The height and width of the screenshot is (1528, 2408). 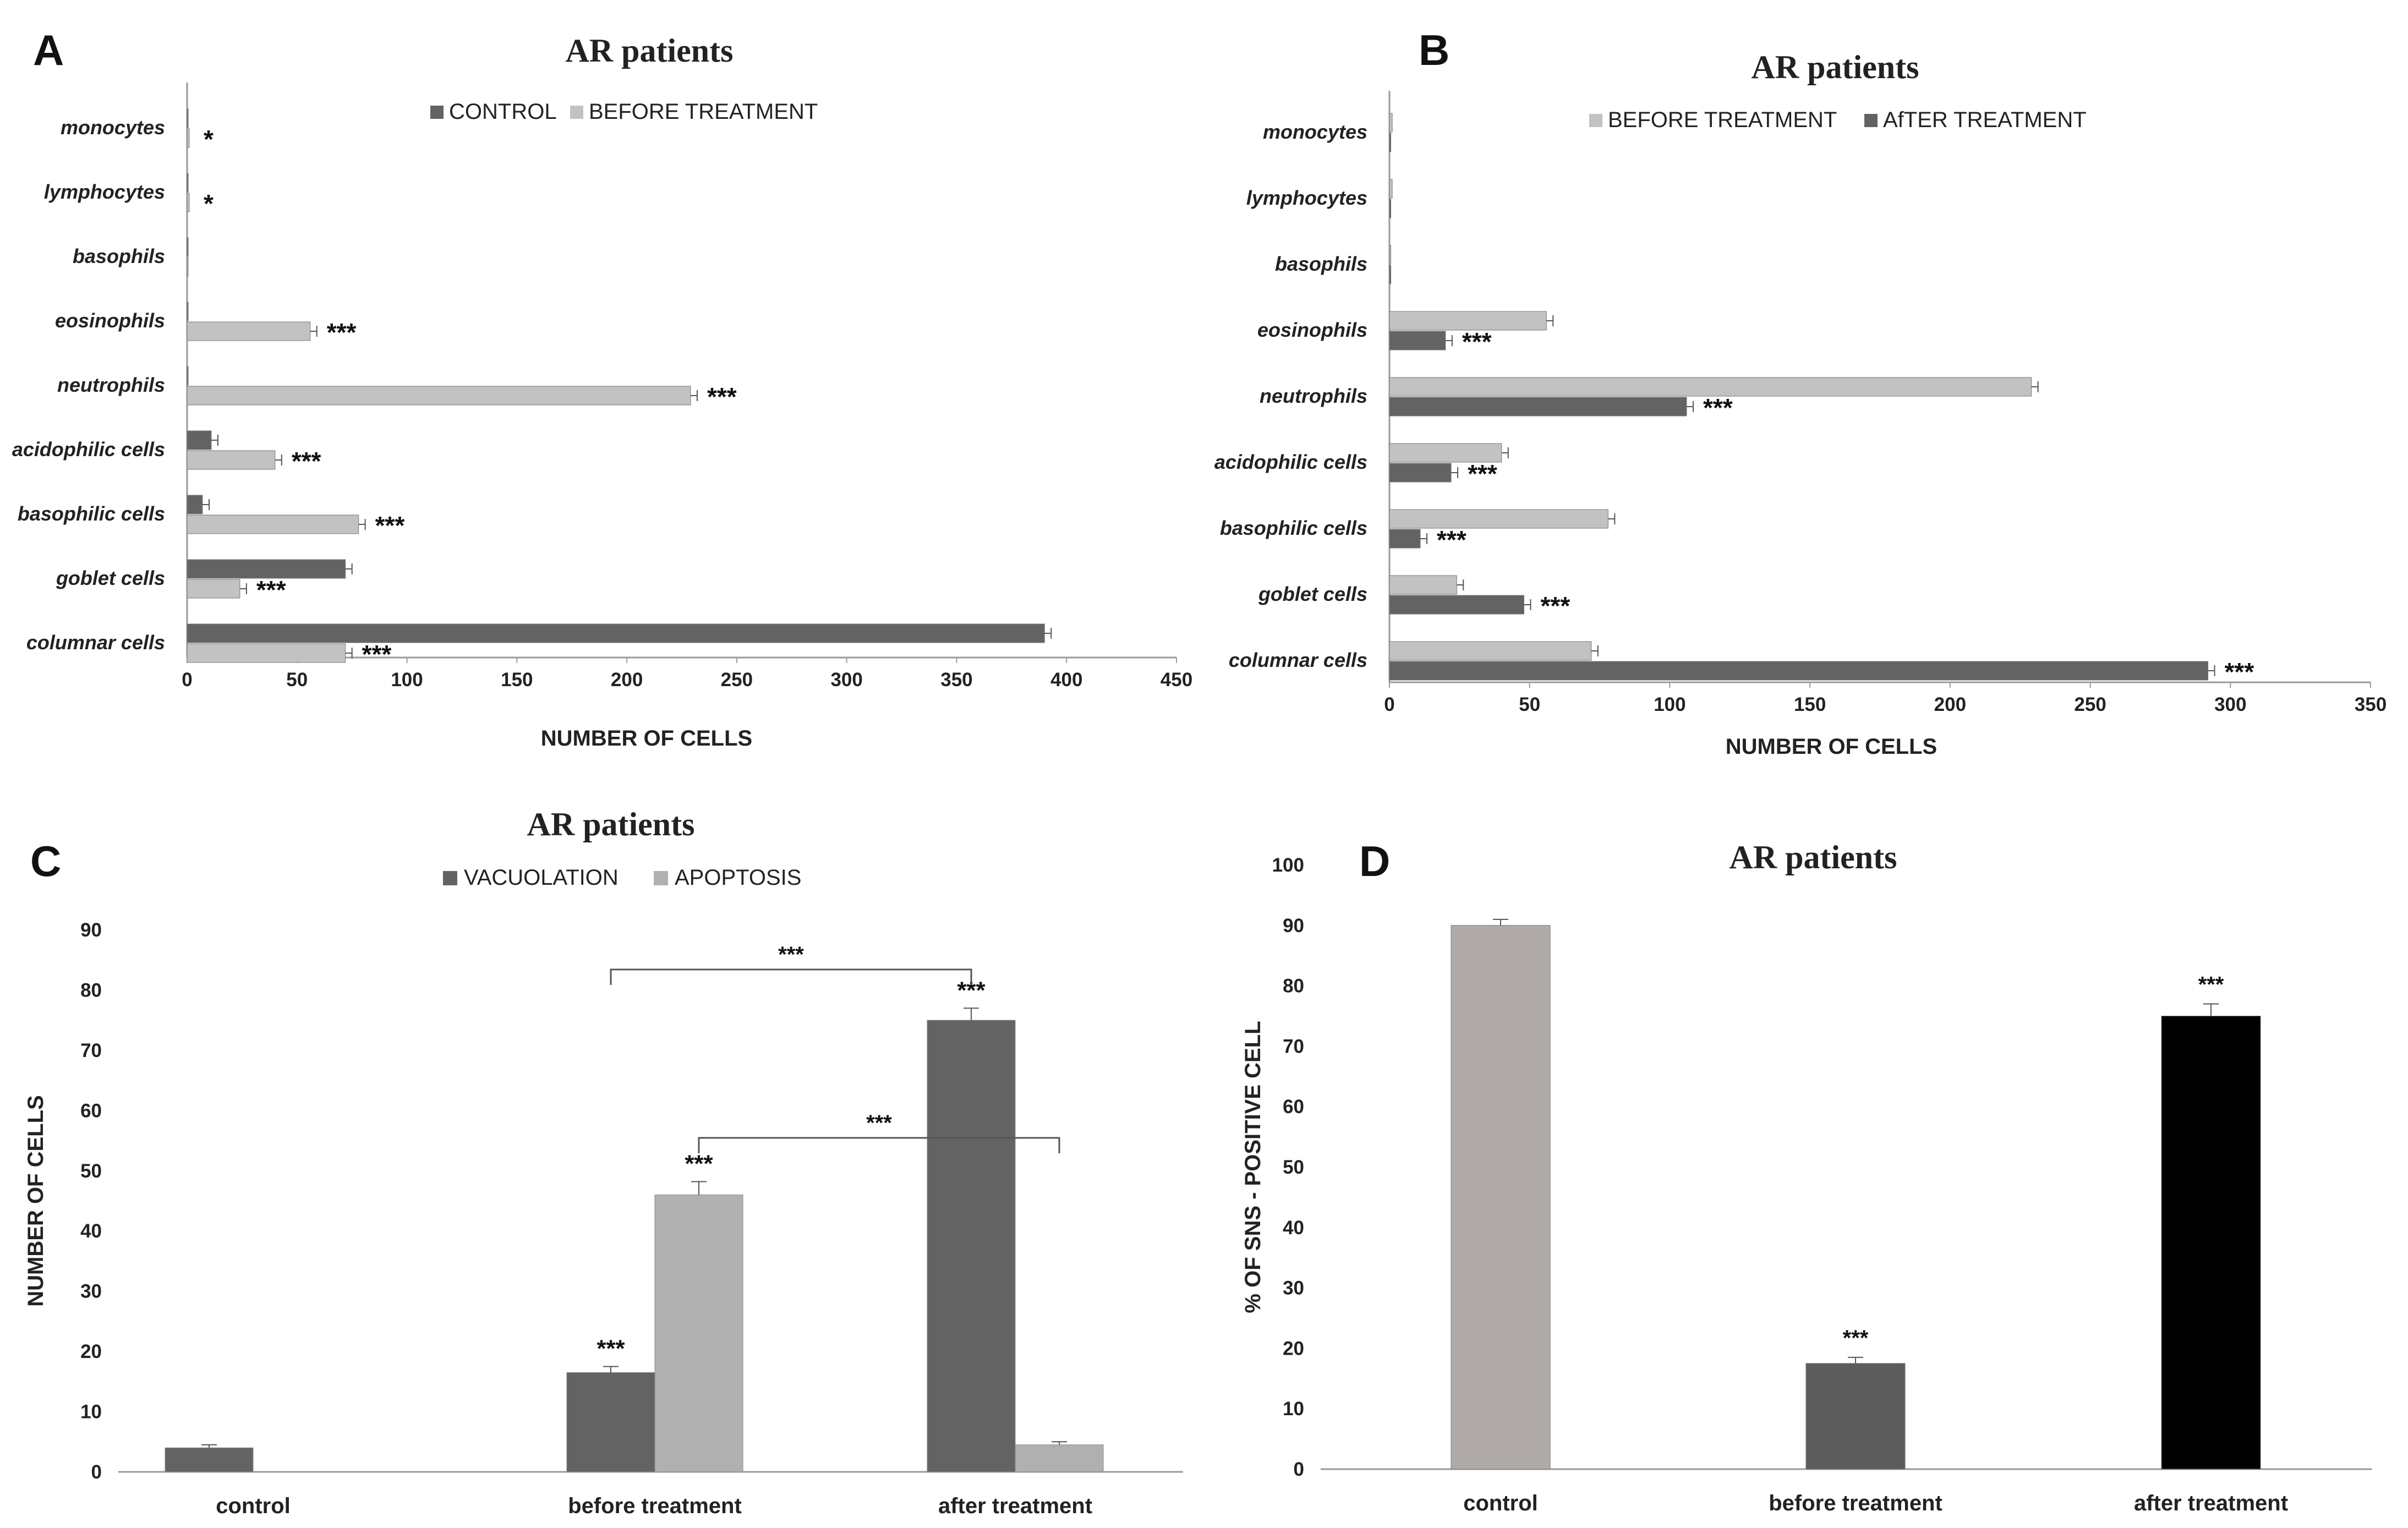 I want to click on y-tick-label: 10, so click(x=91, y=1412).